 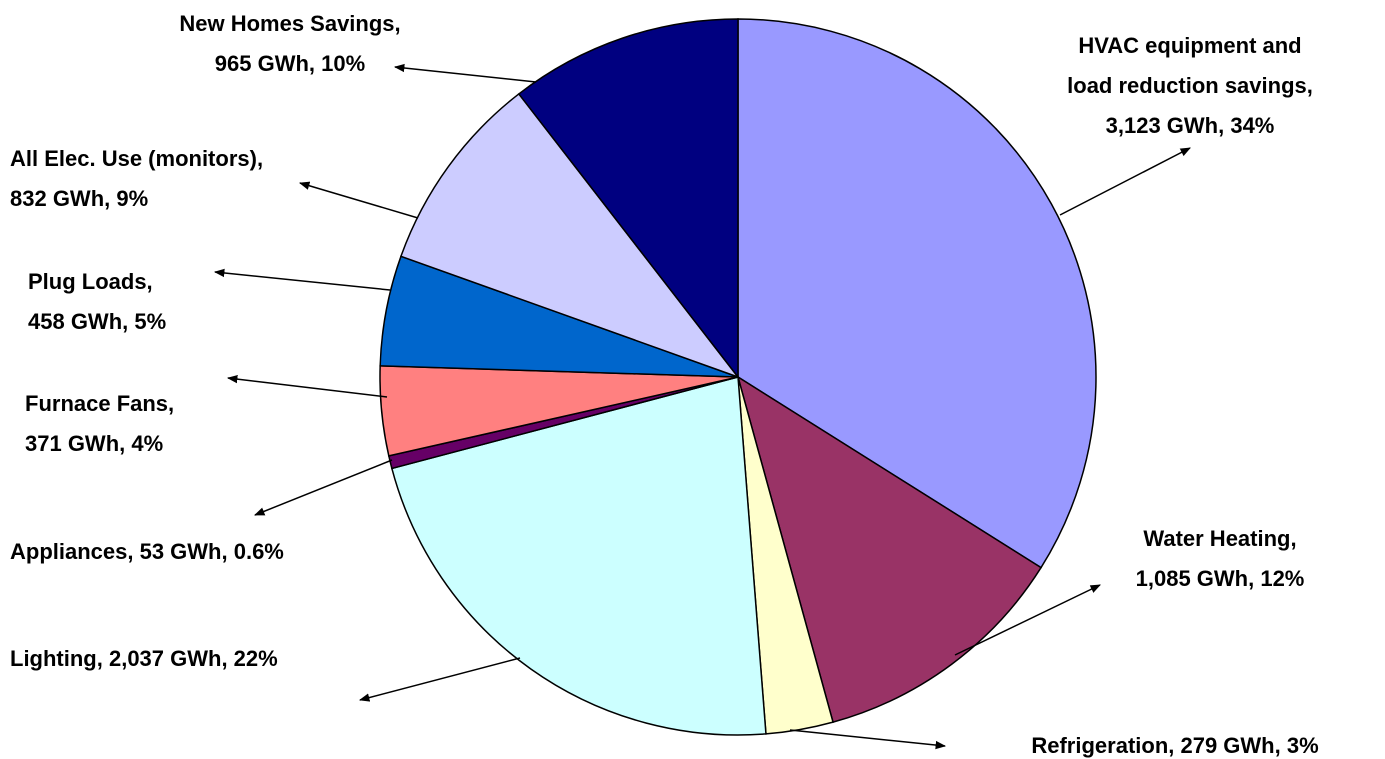 I want to click on slice-label: 965 GWh, 10%, so click(x=290, y=63).